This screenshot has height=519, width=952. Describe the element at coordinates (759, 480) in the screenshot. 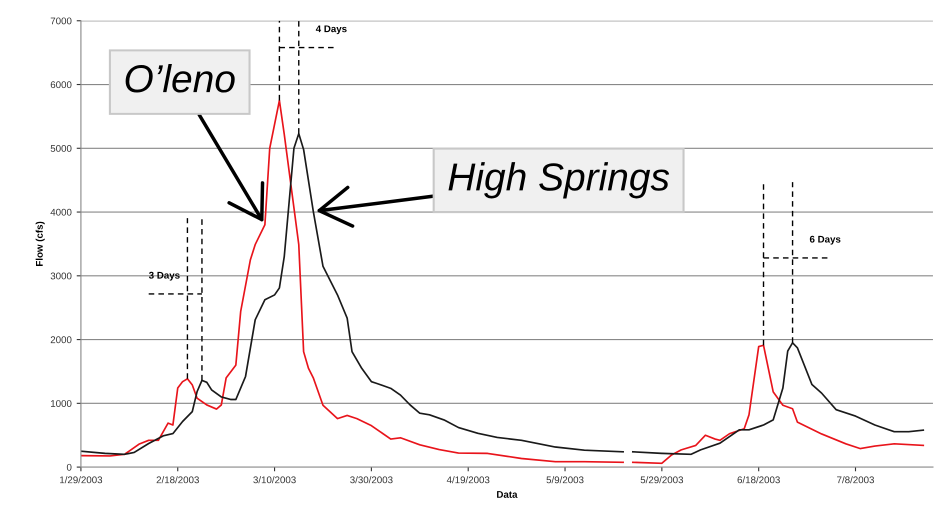

I see `x-tick-label: 6/18/2003` at that location.